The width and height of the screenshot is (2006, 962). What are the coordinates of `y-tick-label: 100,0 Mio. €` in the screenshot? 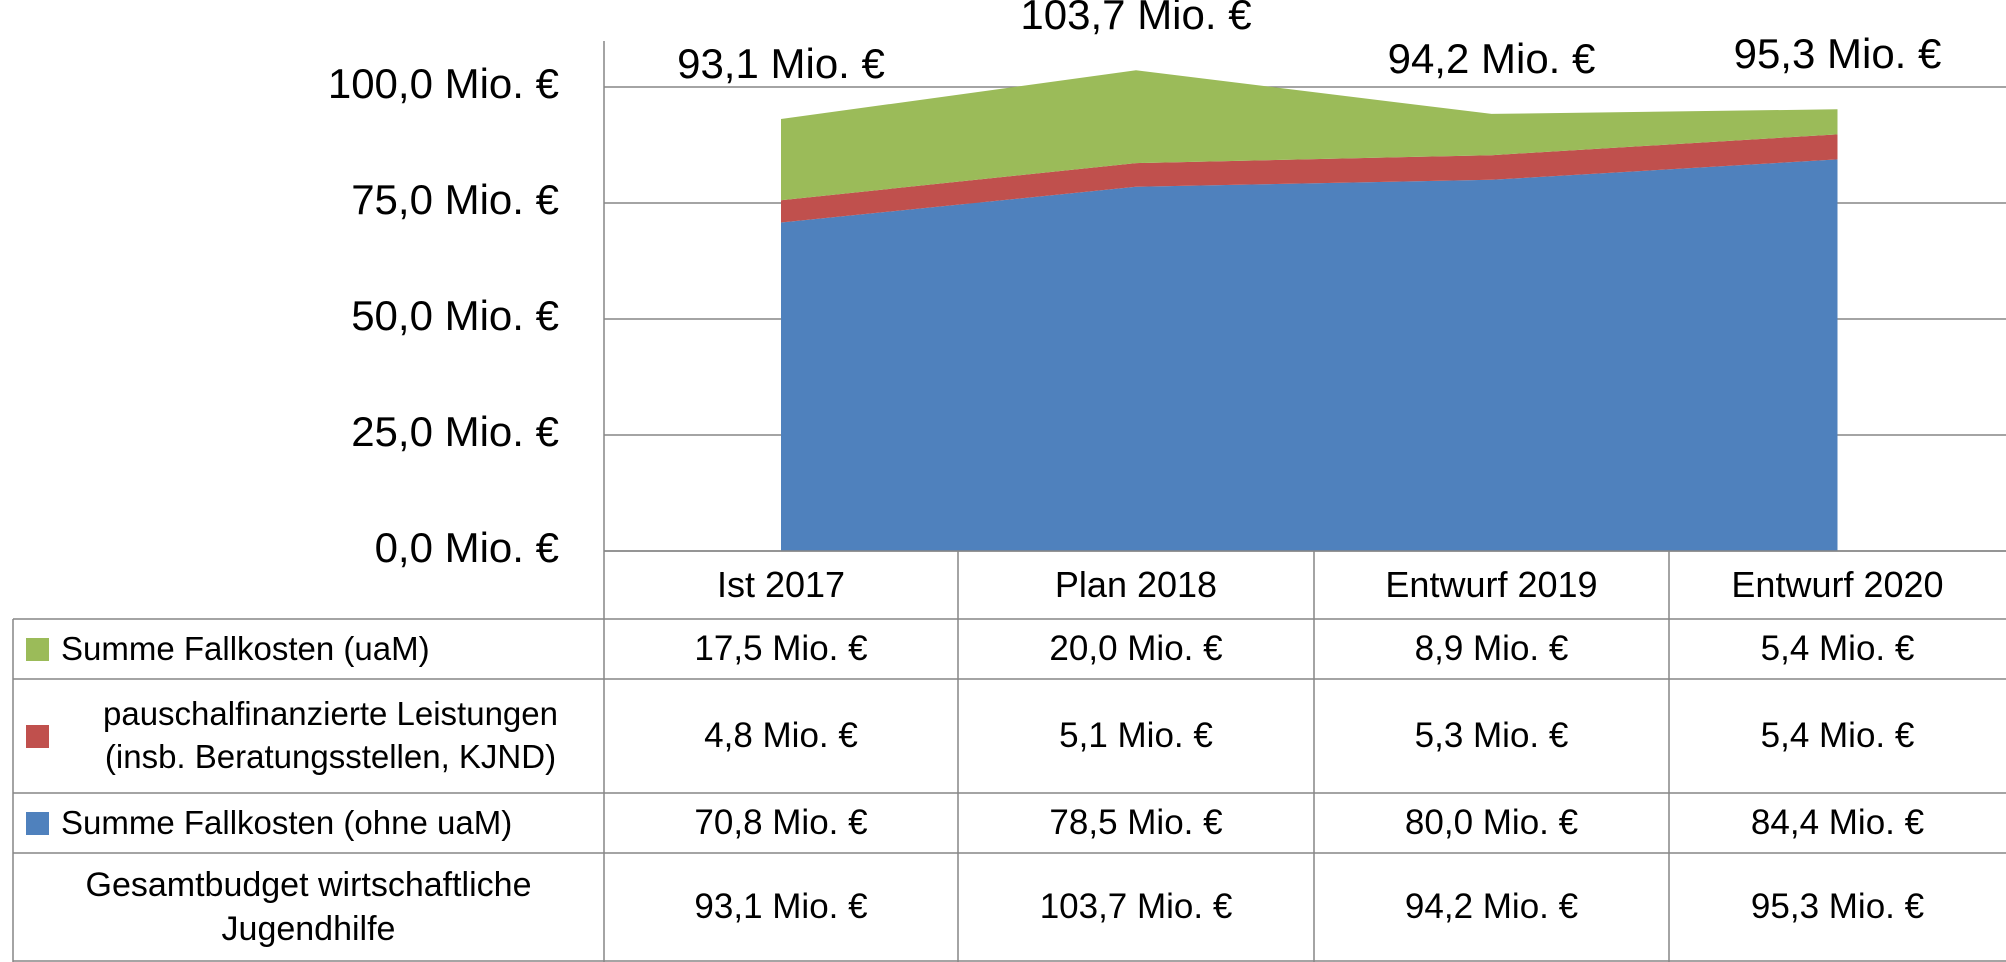 It's located at (443, 83).